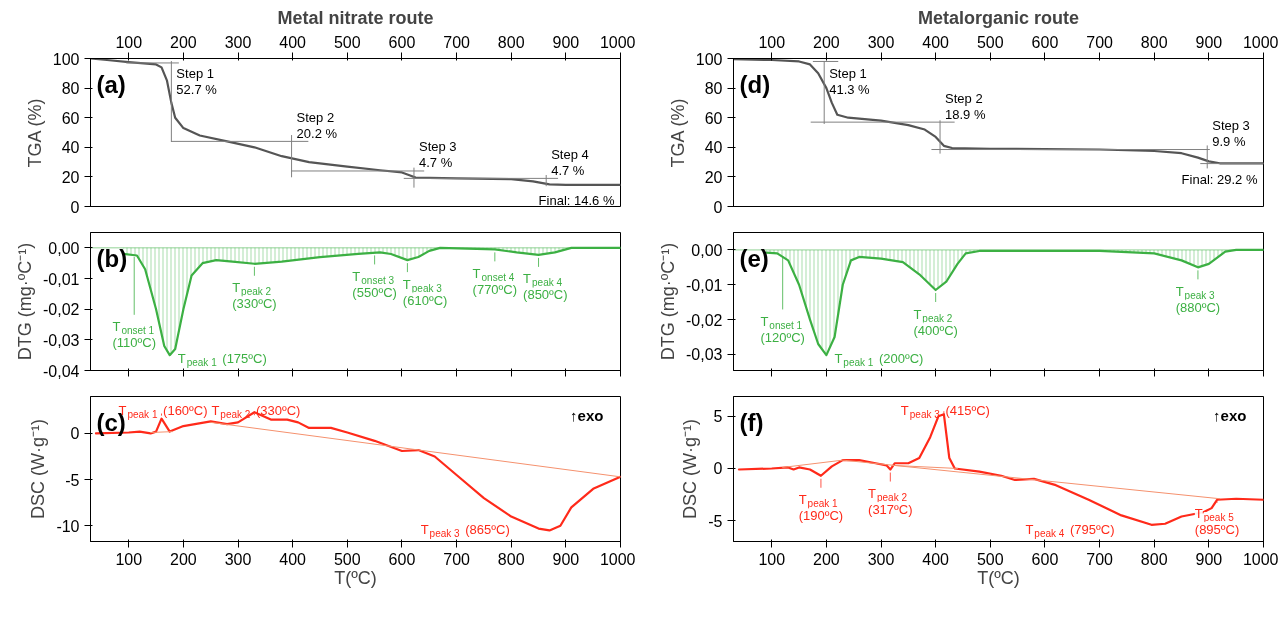 This screenshot has width=1285, height=629. Describe the element at coordinates (197, 81) in the screenshot. I see `annotation: Step 1 52.7 %` at that location.